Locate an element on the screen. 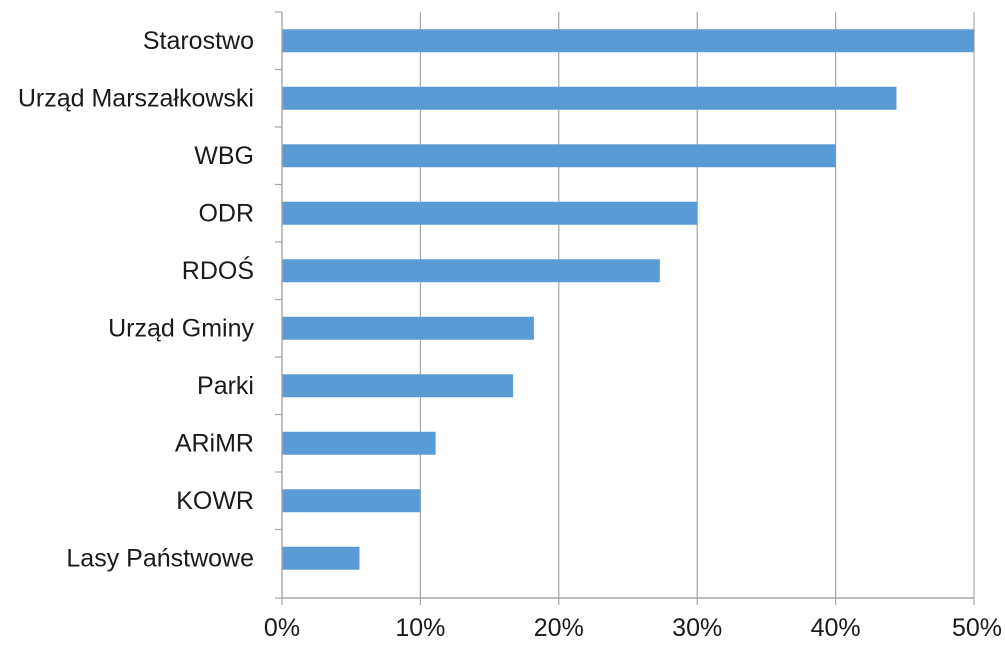 The image size is (1005, 648). category-label: ARiMR is located at coordinates (214, 443).